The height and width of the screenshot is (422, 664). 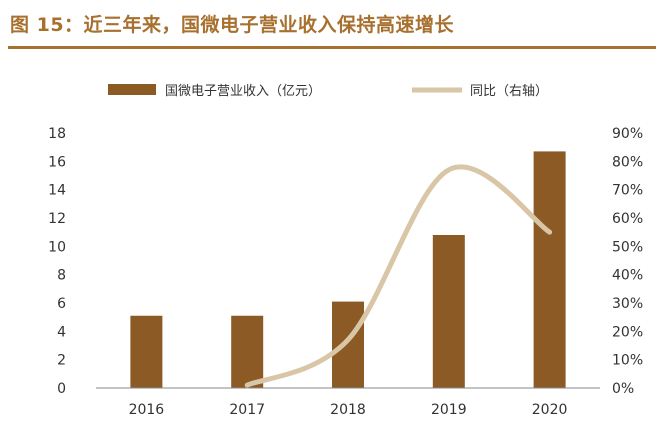 I want to click on right-axis-tick-label: 40%, so click(x=627, y=276).